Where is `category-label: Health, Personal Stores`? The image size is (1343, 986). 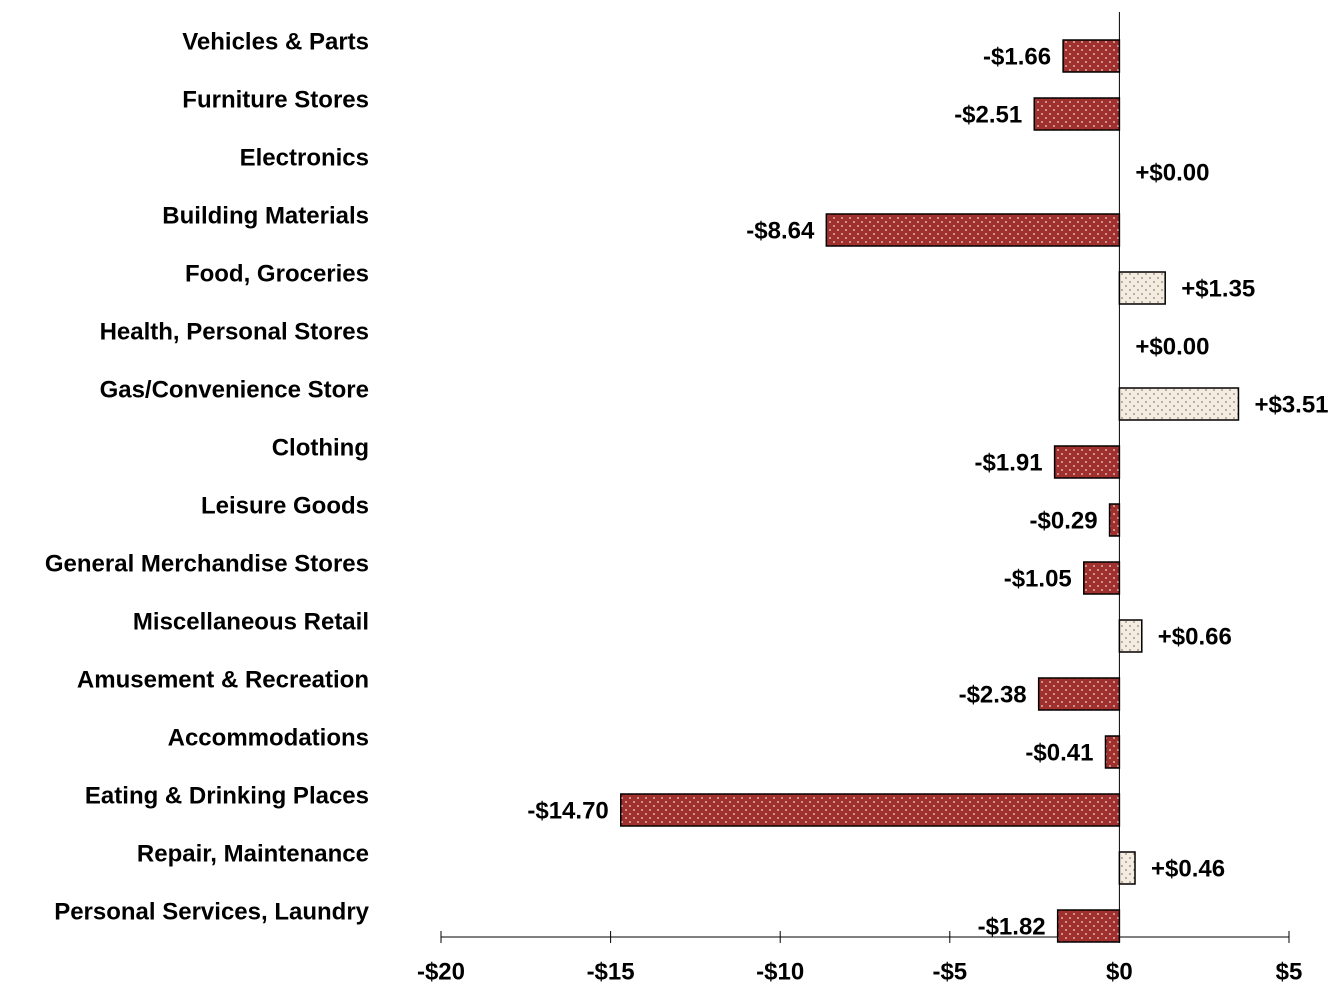
category-label: Health, Personal Stores is located at coordinates (234, 331).